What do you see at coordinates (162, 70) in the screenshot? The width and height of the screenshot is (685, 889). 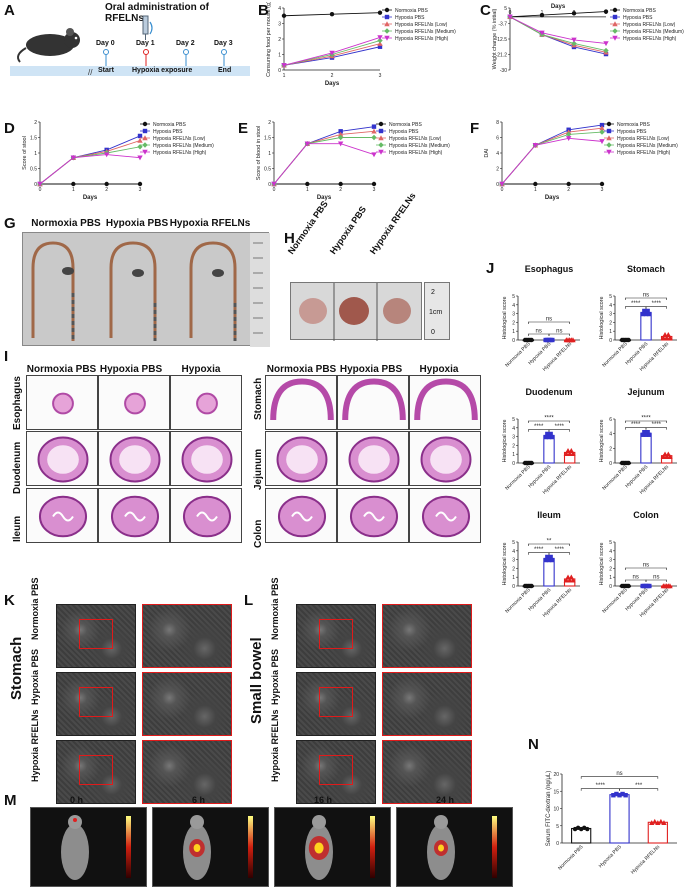 I see `hypoxia-exposure-label: Hypoxia exposure` at bounding box center [162, 70].